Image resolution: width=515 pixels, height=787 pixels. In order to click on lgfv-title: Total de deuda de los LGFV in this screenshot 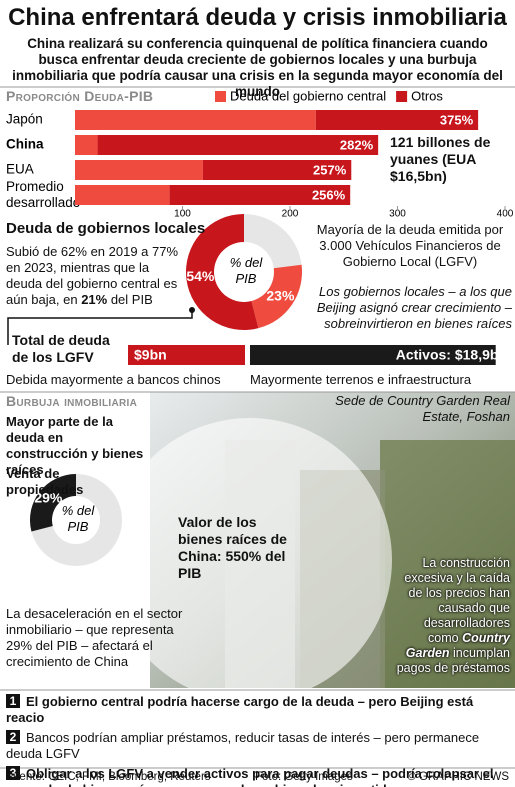, I will do `click(61, 348)`.